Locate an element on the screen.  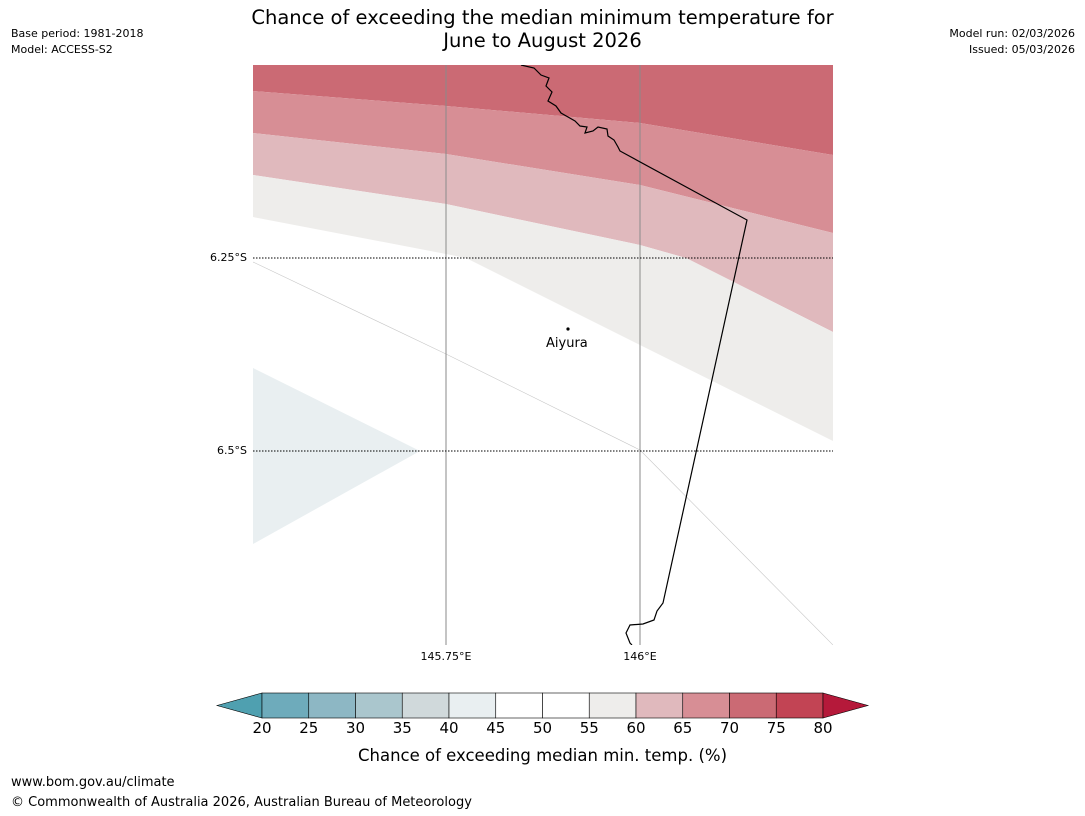
meta-right: Model run: 02/03/2026 Issued: 05/03/2026 is located at coordinates (1012, 42).